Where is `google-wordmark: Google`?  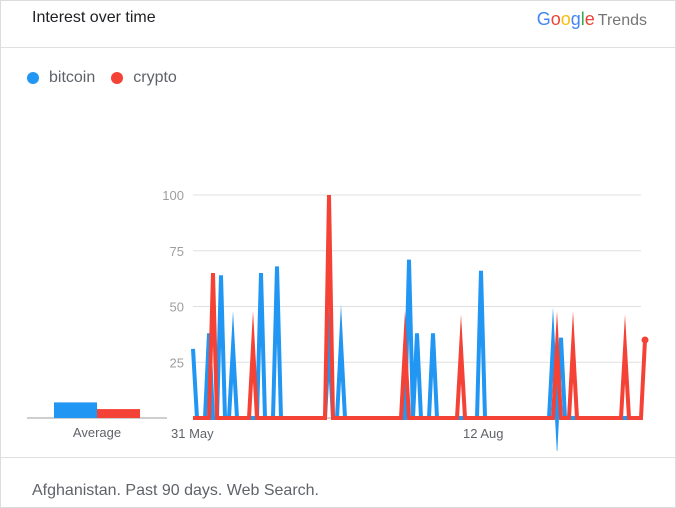
google-wordmark: Google is located at coordinates (565, 19).